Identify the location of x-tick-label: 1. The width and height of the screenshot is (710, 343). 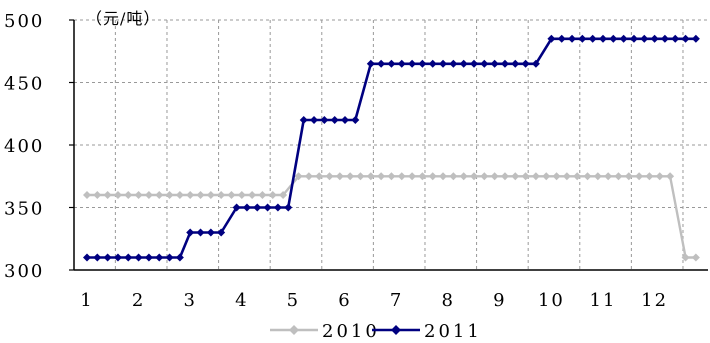
(86, 300).